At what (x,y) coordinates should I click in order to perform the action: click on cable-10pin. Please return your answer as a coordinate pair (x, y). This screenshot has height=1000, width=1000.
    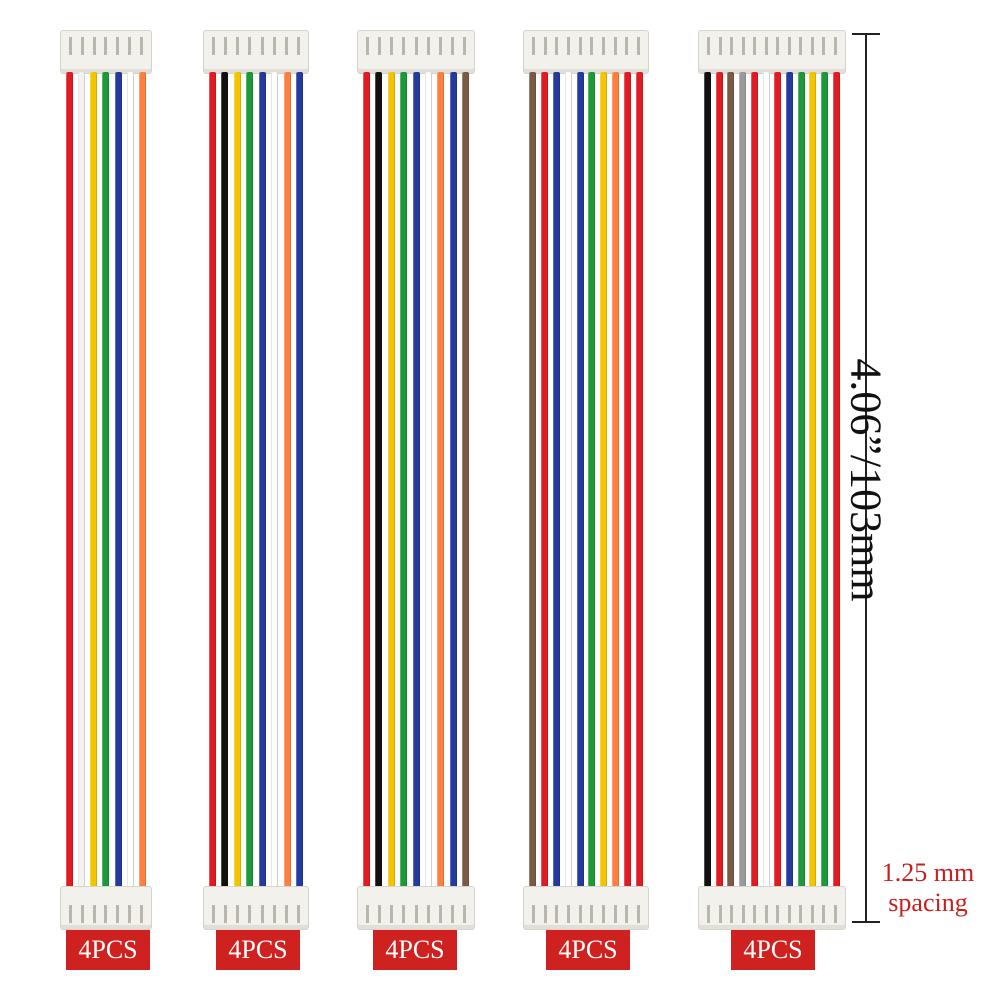
    Looking at the image, I should click on (586, 480).